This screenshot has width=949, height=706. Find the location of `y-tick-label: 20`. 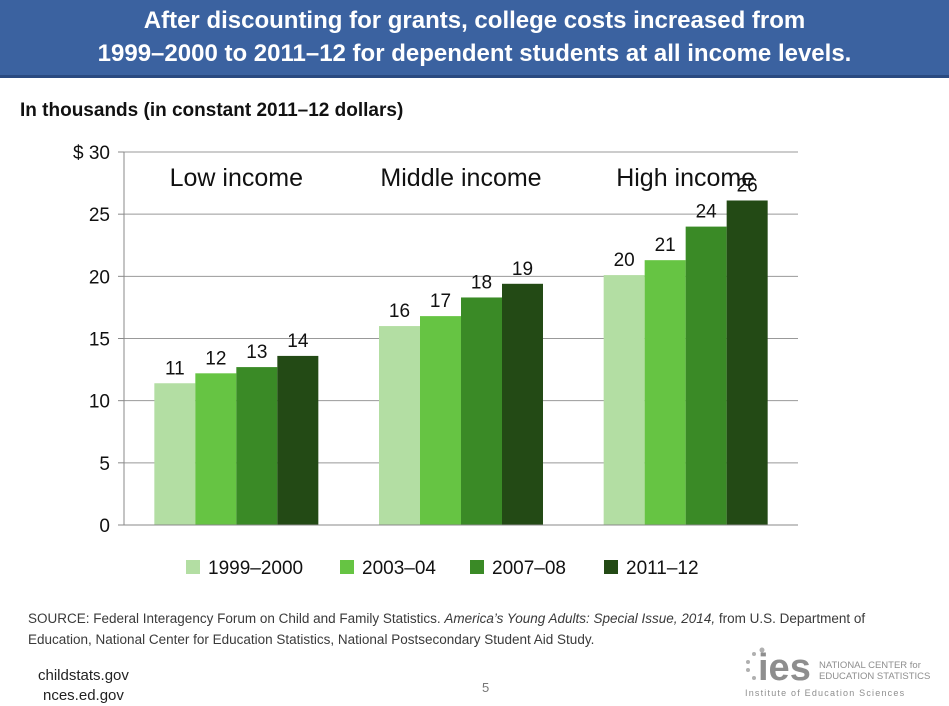

y-tick-label: 20 is located at coordinates (99, 277).